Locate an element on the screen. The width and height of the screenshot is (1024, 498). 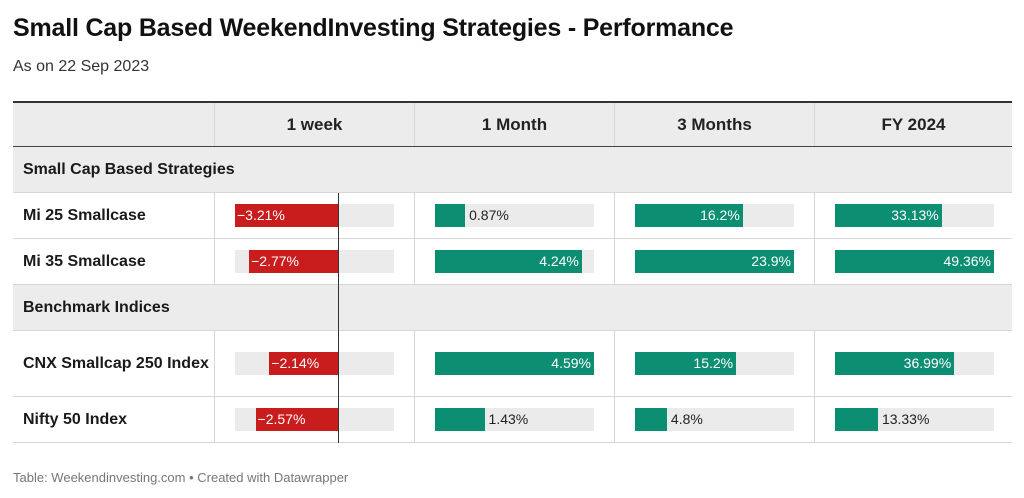
cell-fy-2024: 33.13% is located at coordinates (913, 215).